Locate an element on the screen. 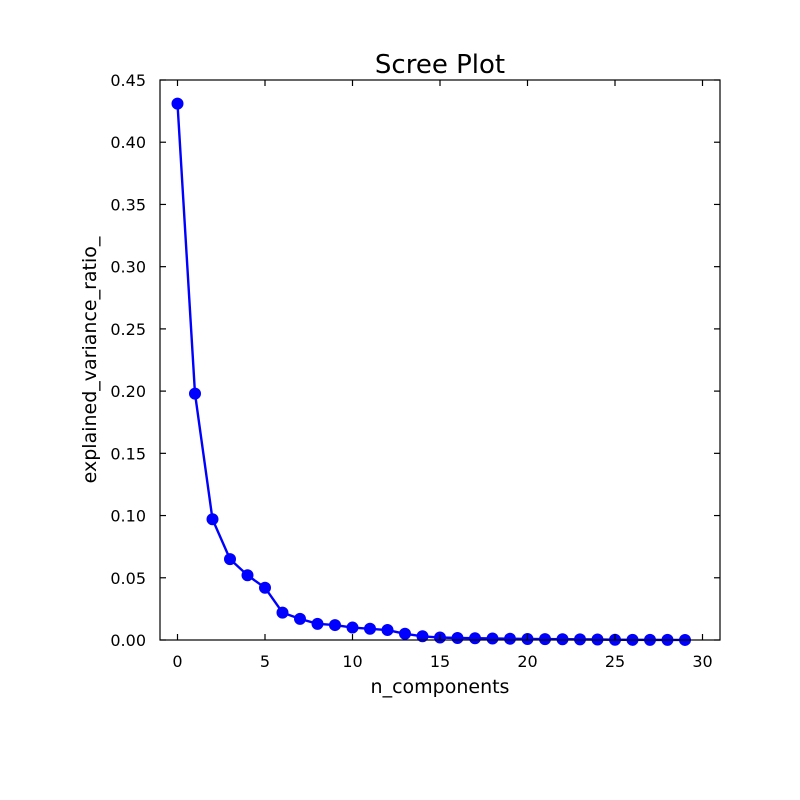  y-tick-label: 0.00 is located at coordinates (128, 640).